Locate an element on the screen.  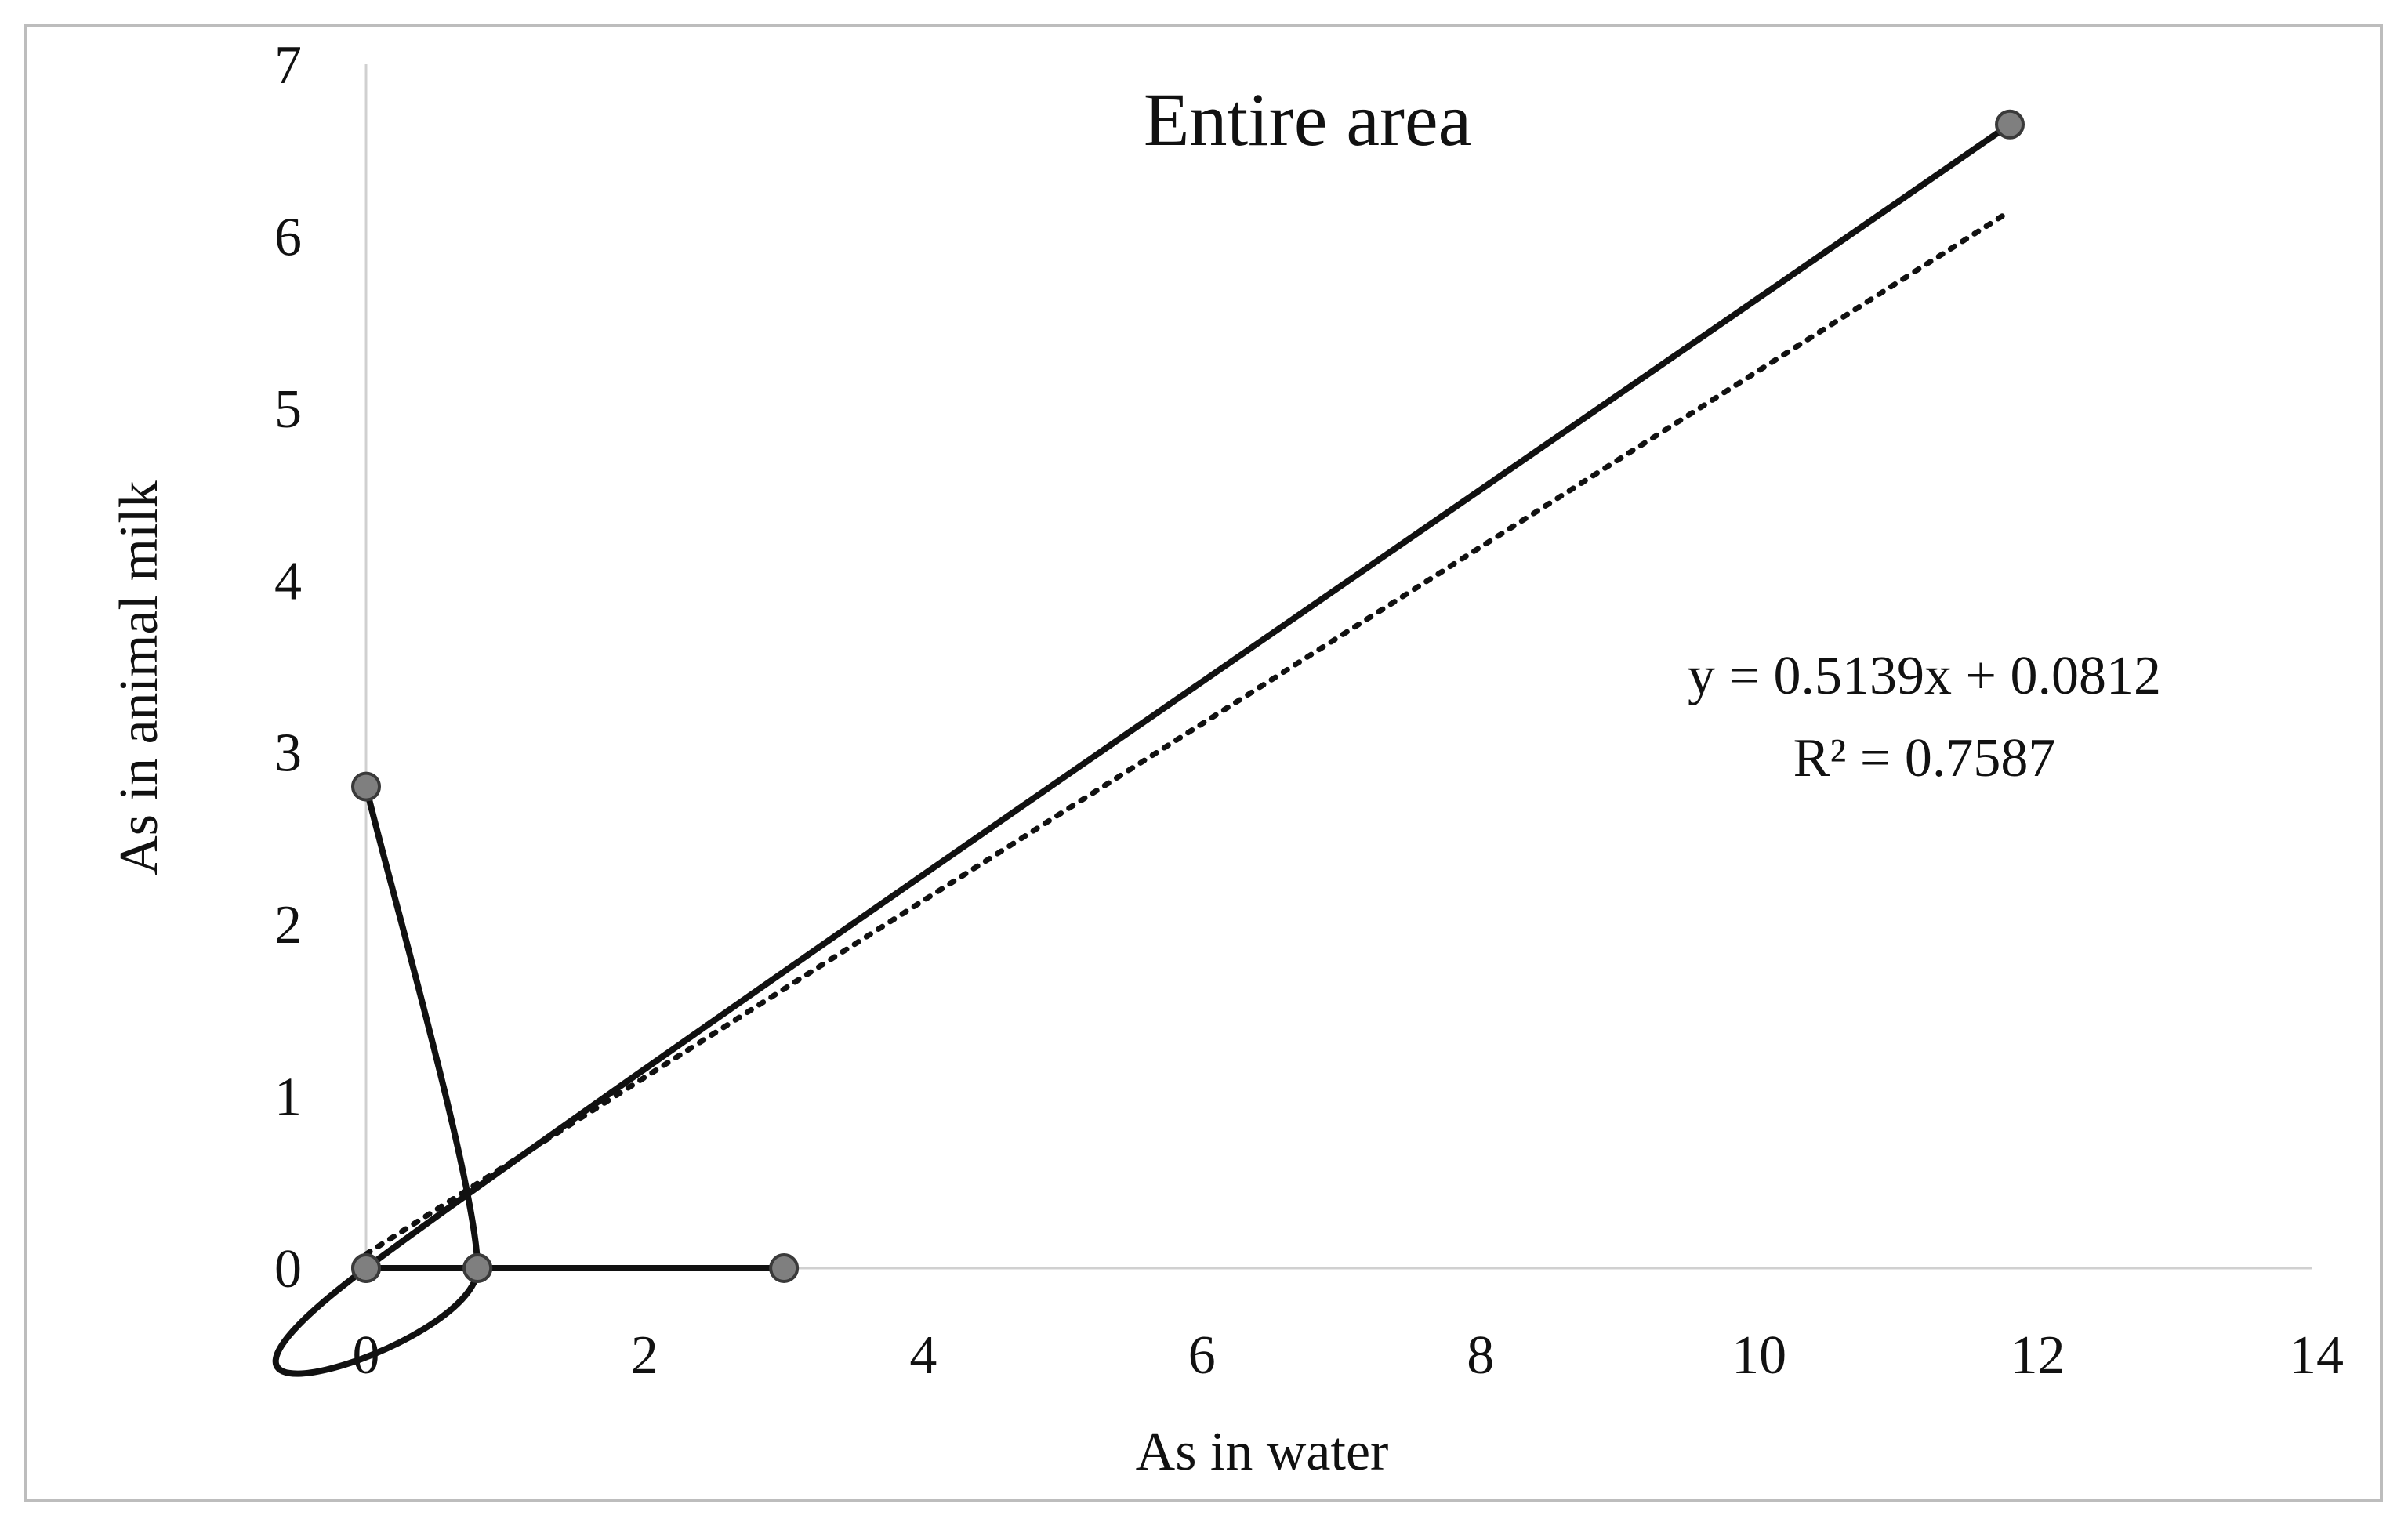
y-tick-labels: 0 1 2 3 4 5 6 7 is located at coordinates (288, 667).